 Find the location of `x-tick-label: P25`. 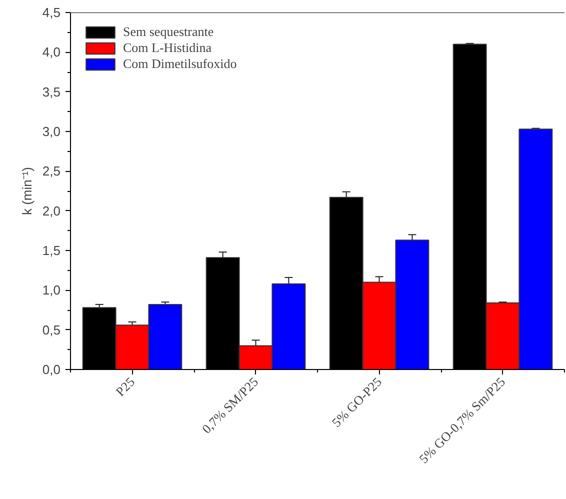

x-tick-label: P25 is located at coordinates (125, 387).